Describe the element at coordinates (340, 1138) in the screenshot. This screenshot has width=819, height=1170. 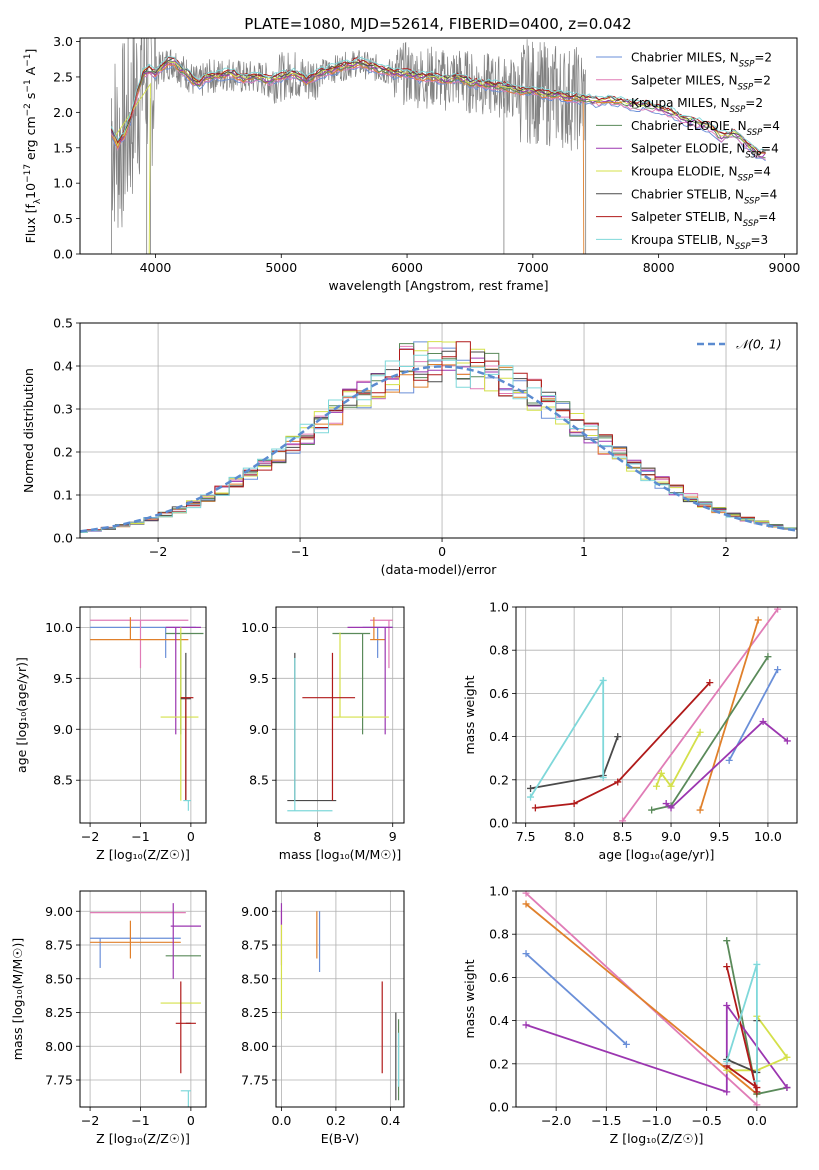
I see `x-axis-label: E(B-V)` at that location.